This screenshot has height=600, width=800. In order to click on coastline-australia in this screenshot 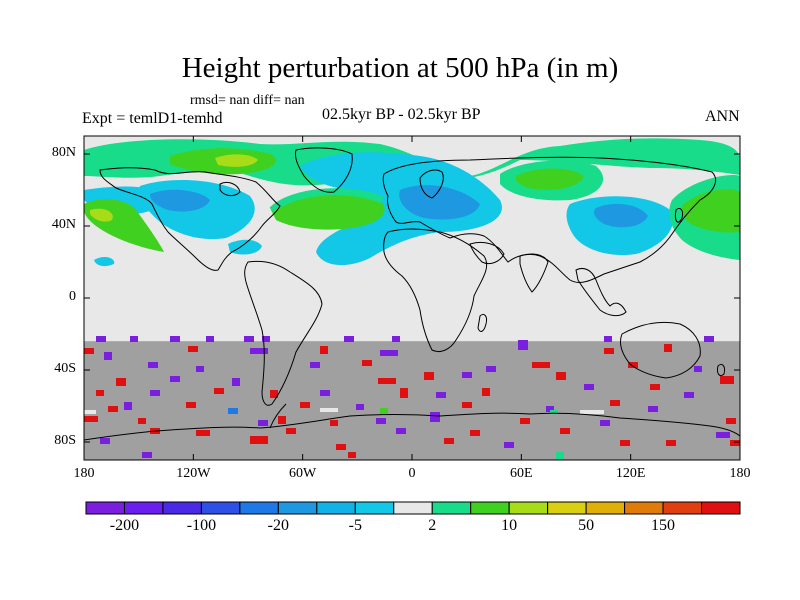, I will do `click(660, 350)`.